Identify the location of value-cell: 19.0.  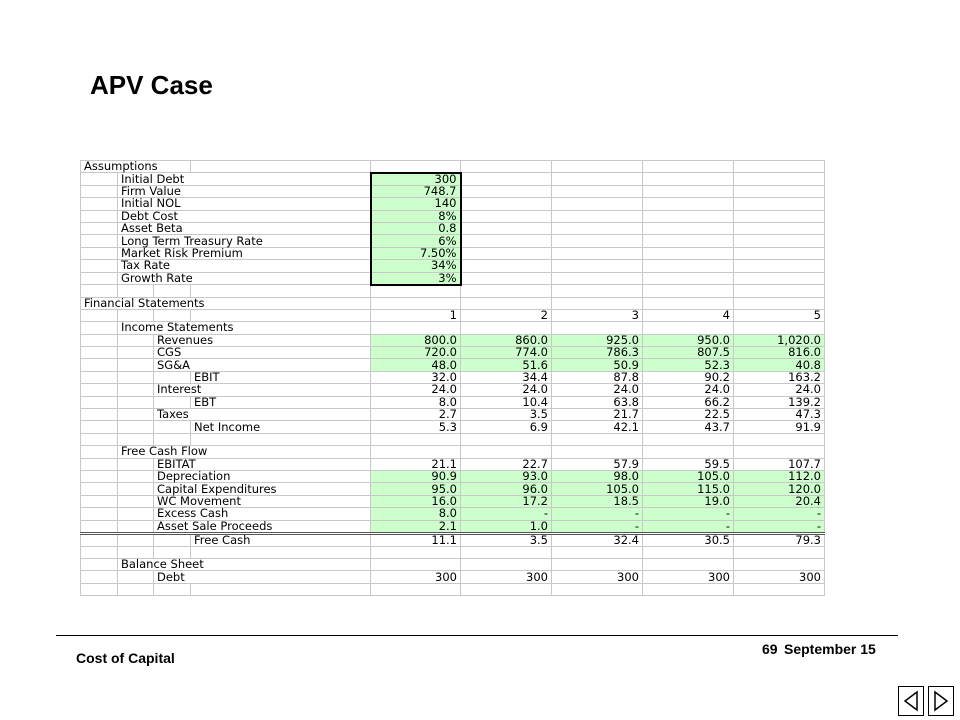
(688, 501).